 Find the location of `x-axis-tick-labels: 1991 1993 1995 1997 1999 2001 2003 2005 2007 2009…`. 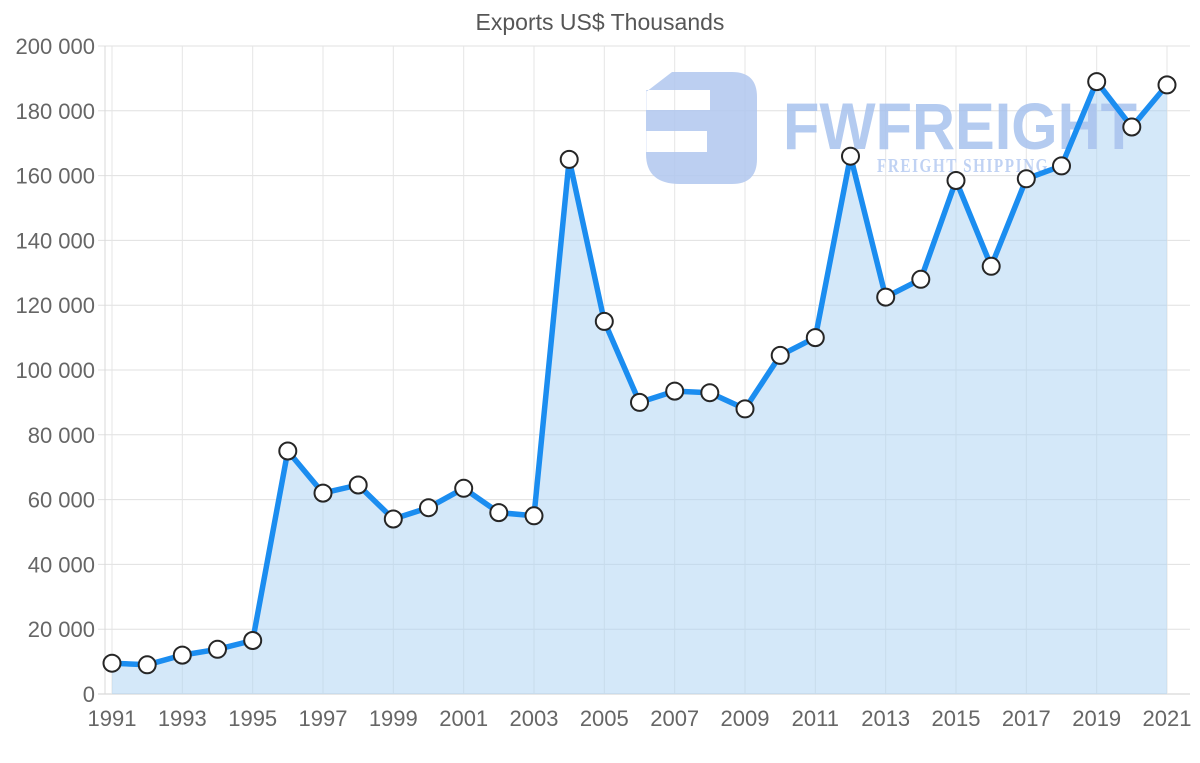

x-axis-tick-labels: 1991 1993 1995 1997 1999 2001 2003 2005 2007 2009… is located at coordinates (640, 718).